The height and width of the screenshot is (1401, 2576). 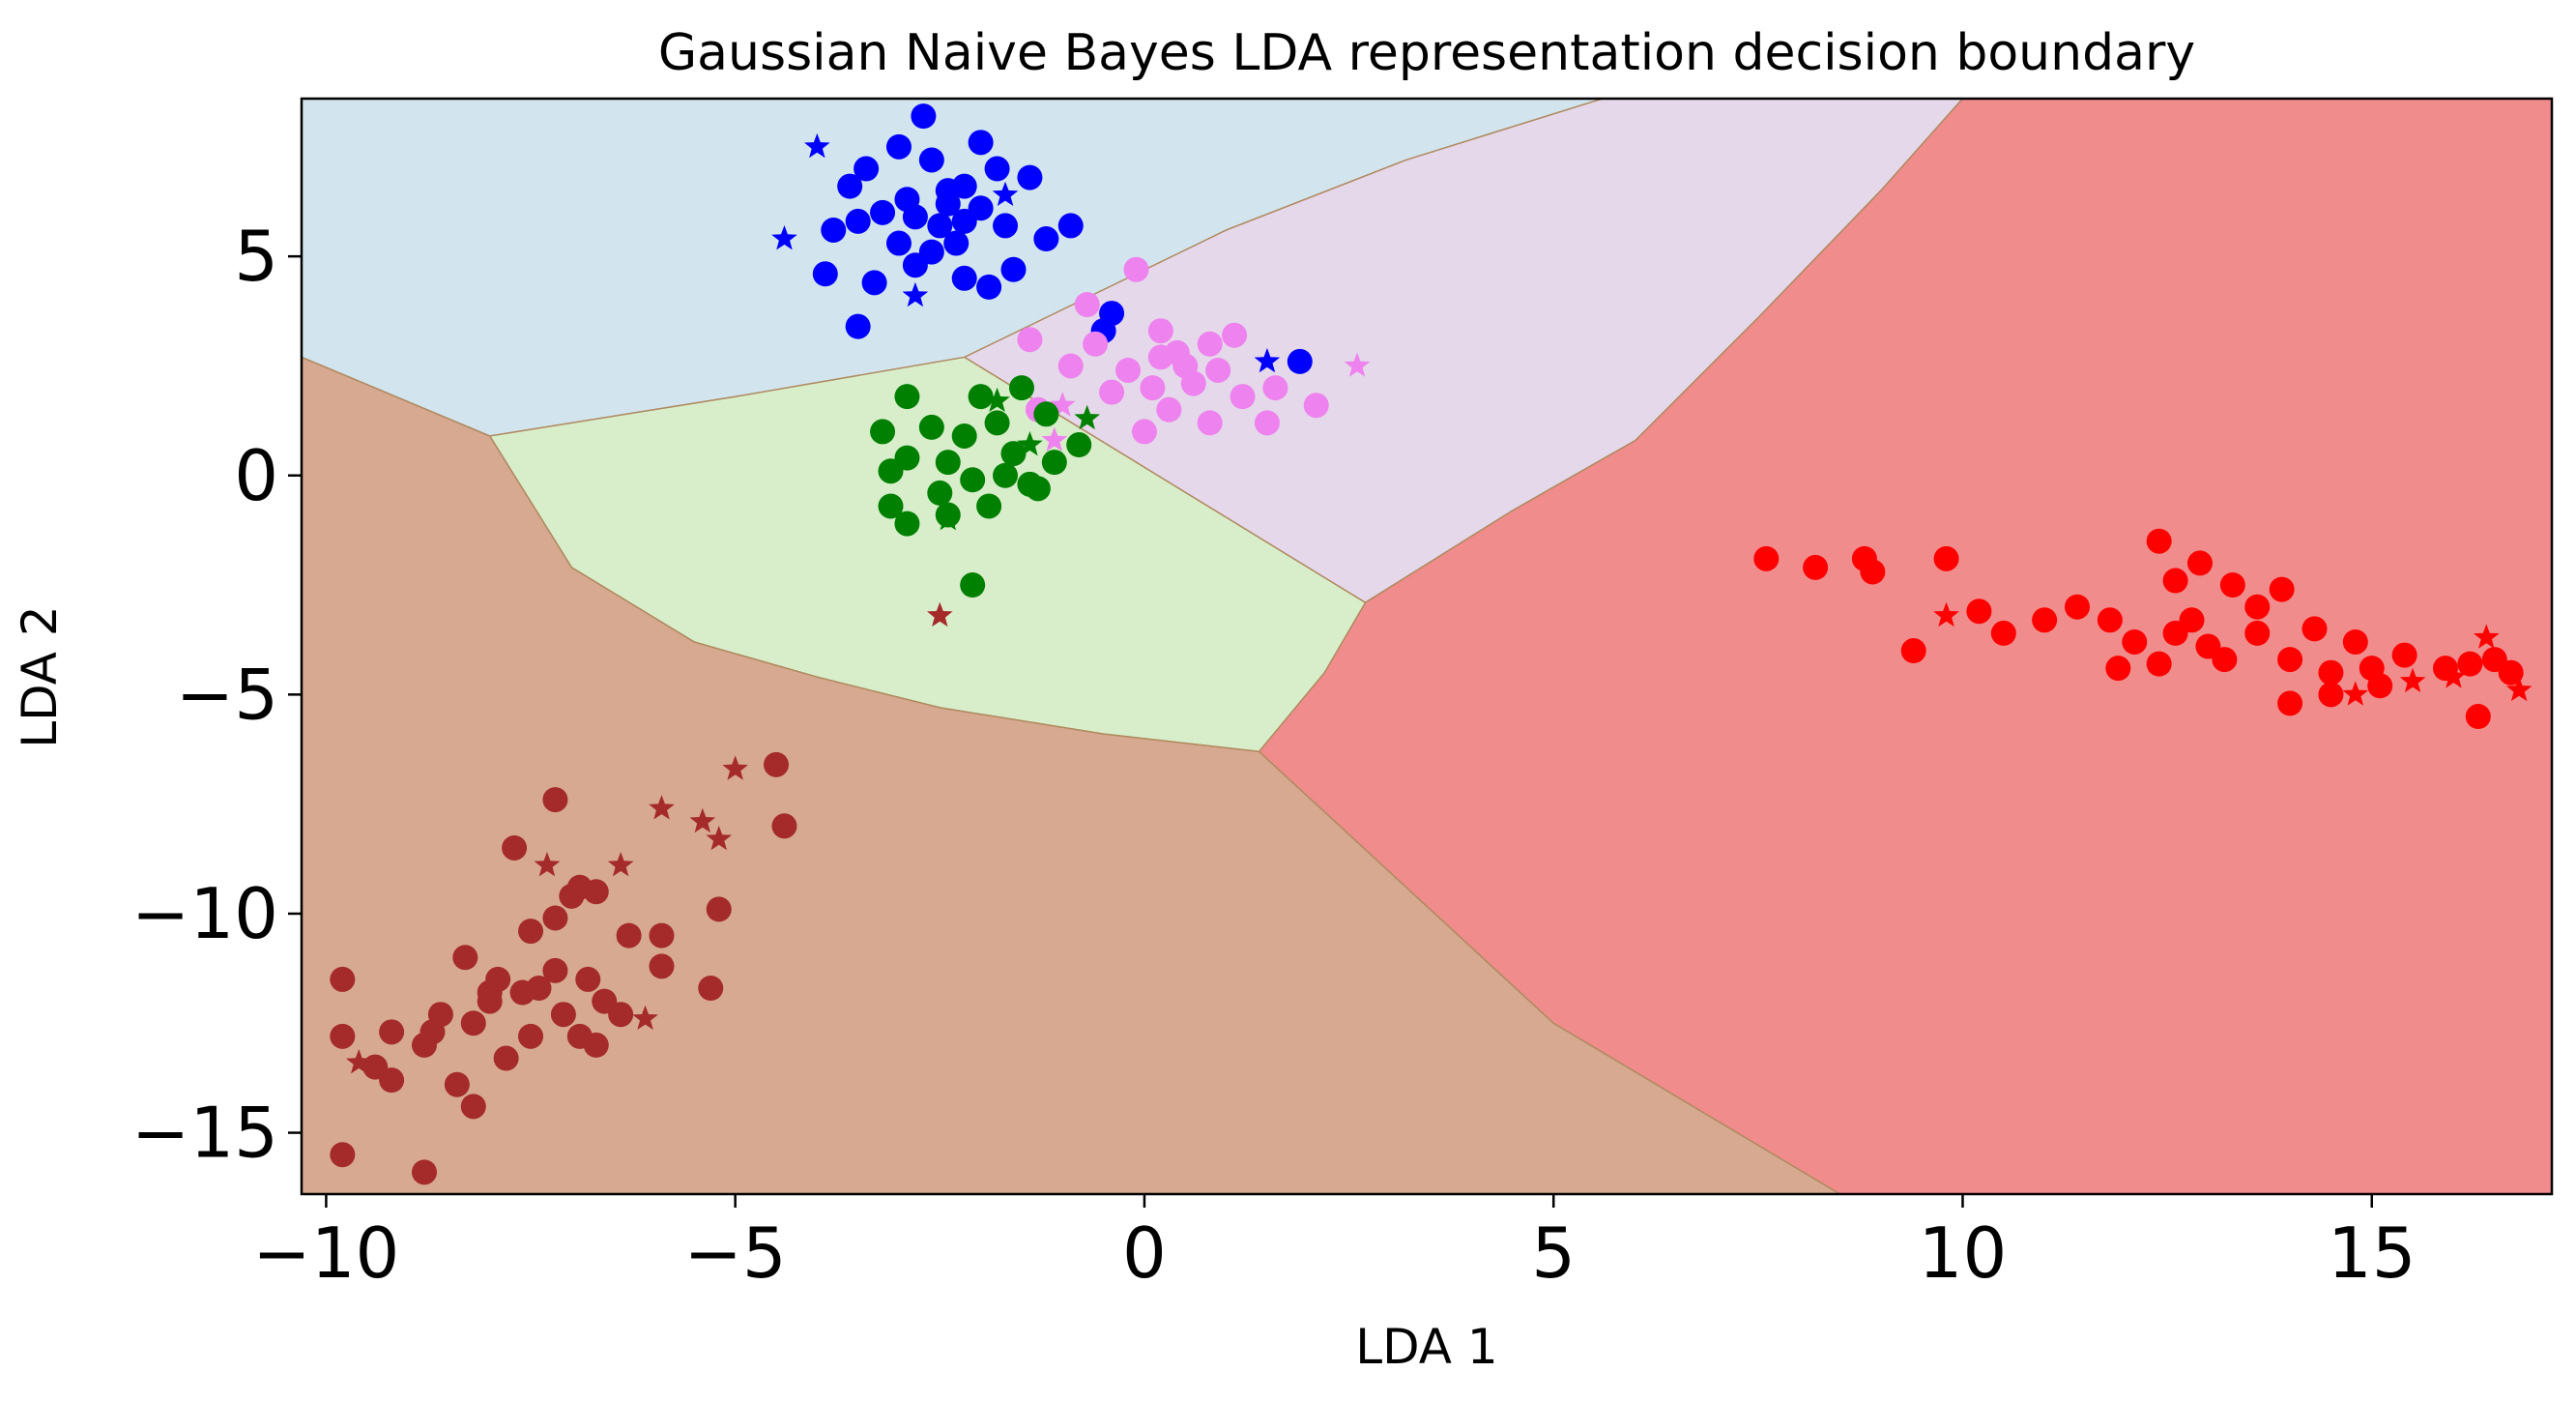 I want to click on y-tick-label: 0, so click(x=256, y=475).